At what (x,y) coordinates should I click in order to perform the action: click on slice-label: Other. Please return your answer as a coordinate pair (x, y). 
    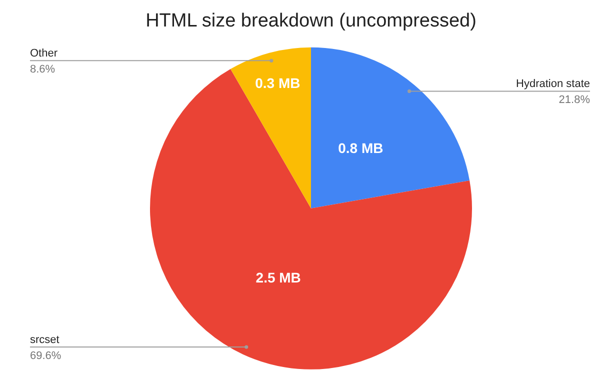
    Looking at the image, I should click on (44, 54).